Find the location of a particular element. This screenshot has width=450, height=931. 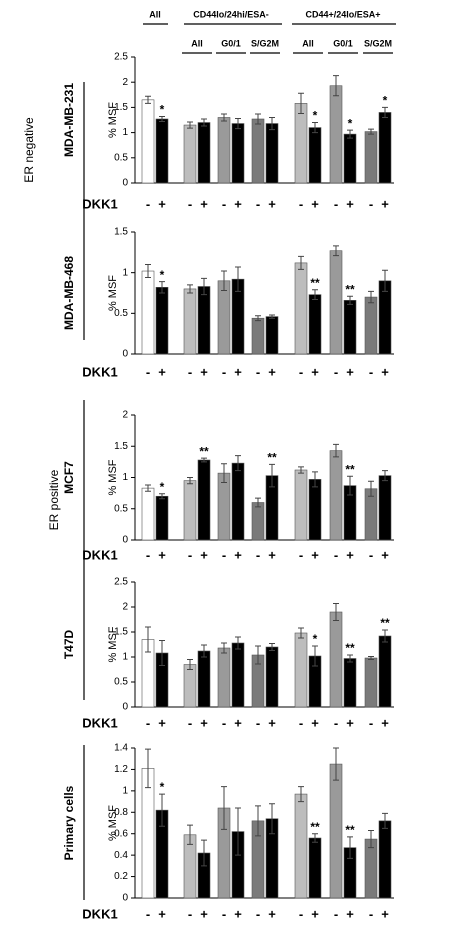

y-tick-label: 0.6 is located at coordinates (121, 833).